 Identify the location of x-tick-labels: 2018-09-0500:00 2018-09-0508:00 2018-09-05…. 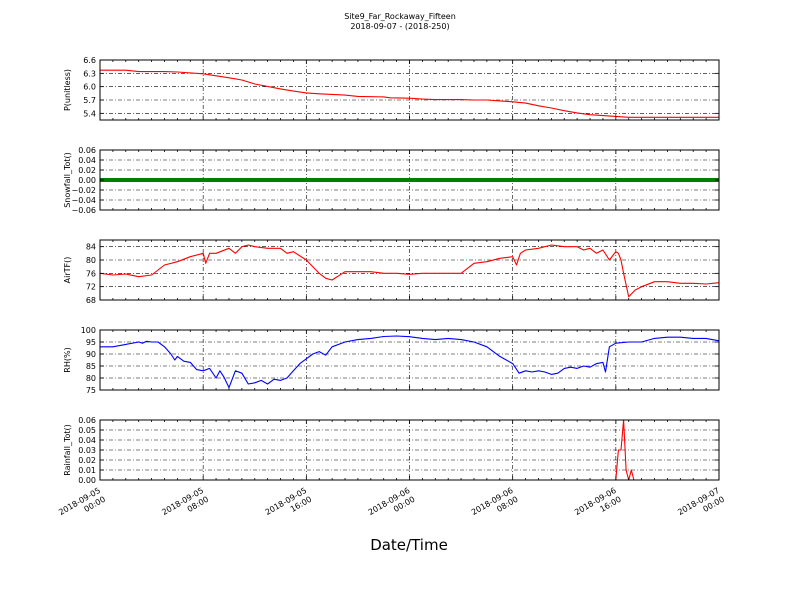
(391, 506).